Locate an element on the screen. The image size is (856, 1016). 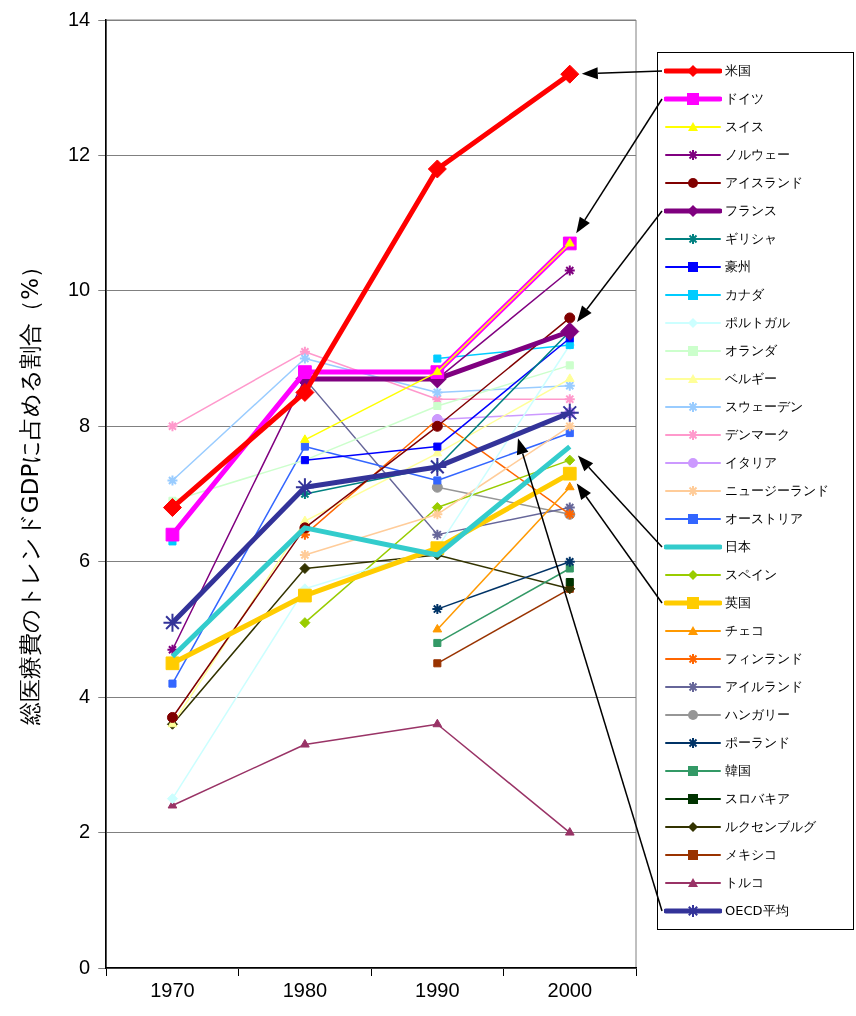
legend-label: スイス is located at coordinates (744, 127).